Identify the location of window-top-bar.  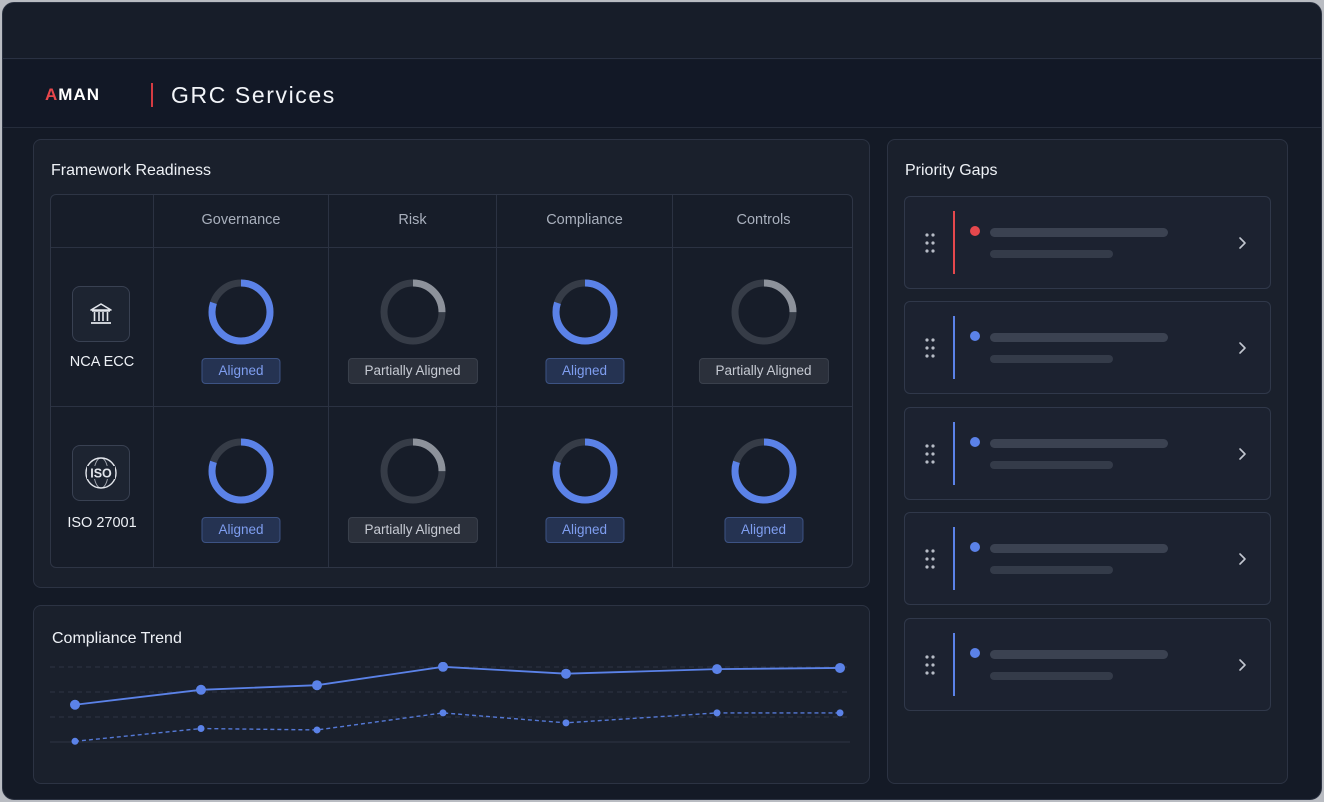
(662, 31).